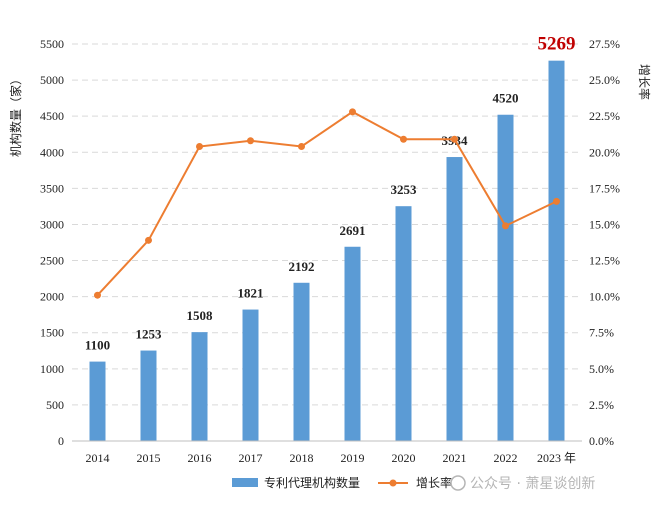 The width and height of the screenshot is (664, 508). Describe the element at coordinates (149, 458) in the screenshot. I see `x-tick-label: 2015` at that location.